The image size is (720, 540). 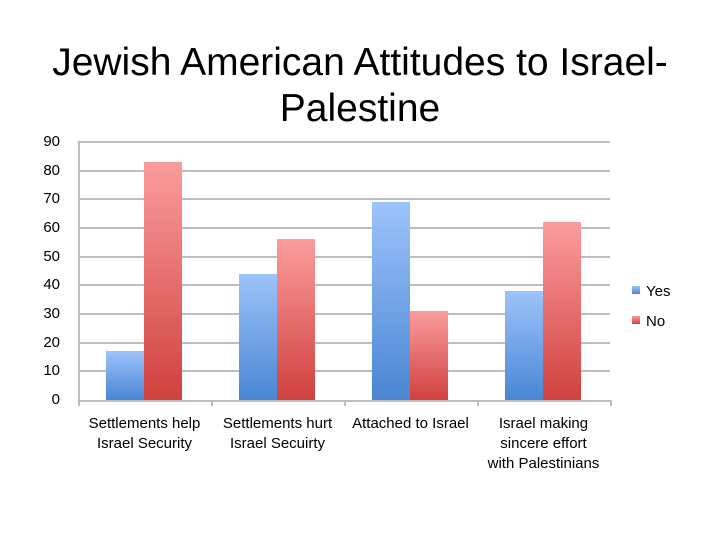 I want to click on legend-swatch-yes, so click(x=636, y=290).